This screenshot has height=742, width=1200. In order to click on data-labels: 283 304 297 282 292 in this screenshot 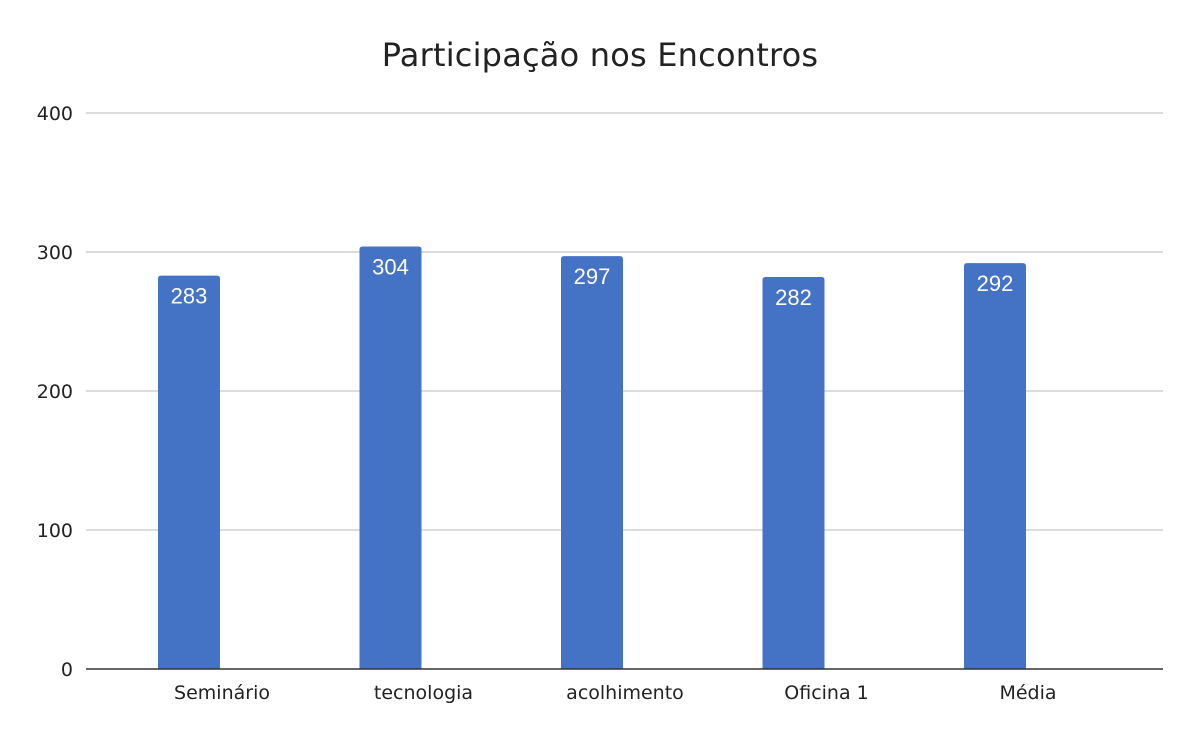, I will do `click(592, 282)`.